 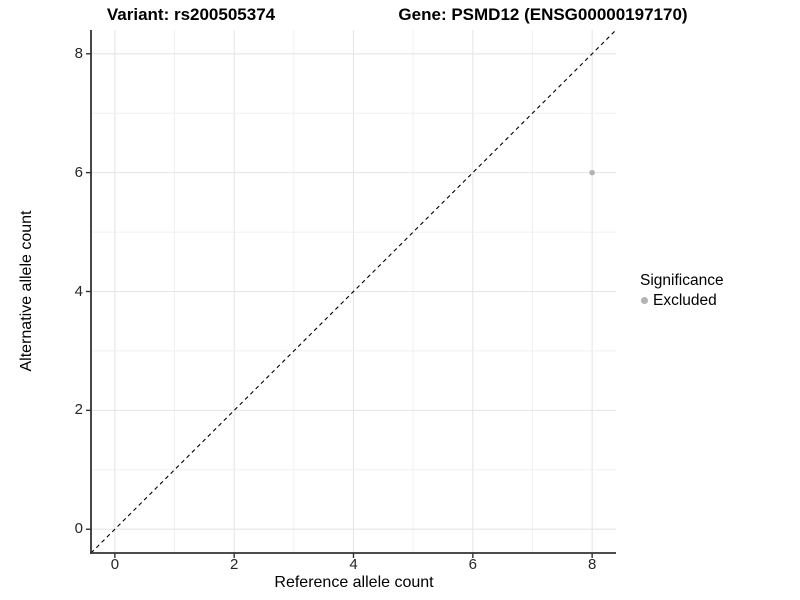 What do you see at coordinates (78, 291) in the screenshot?
I see `y-tick-label: 4` at bounding box center [78, 291].